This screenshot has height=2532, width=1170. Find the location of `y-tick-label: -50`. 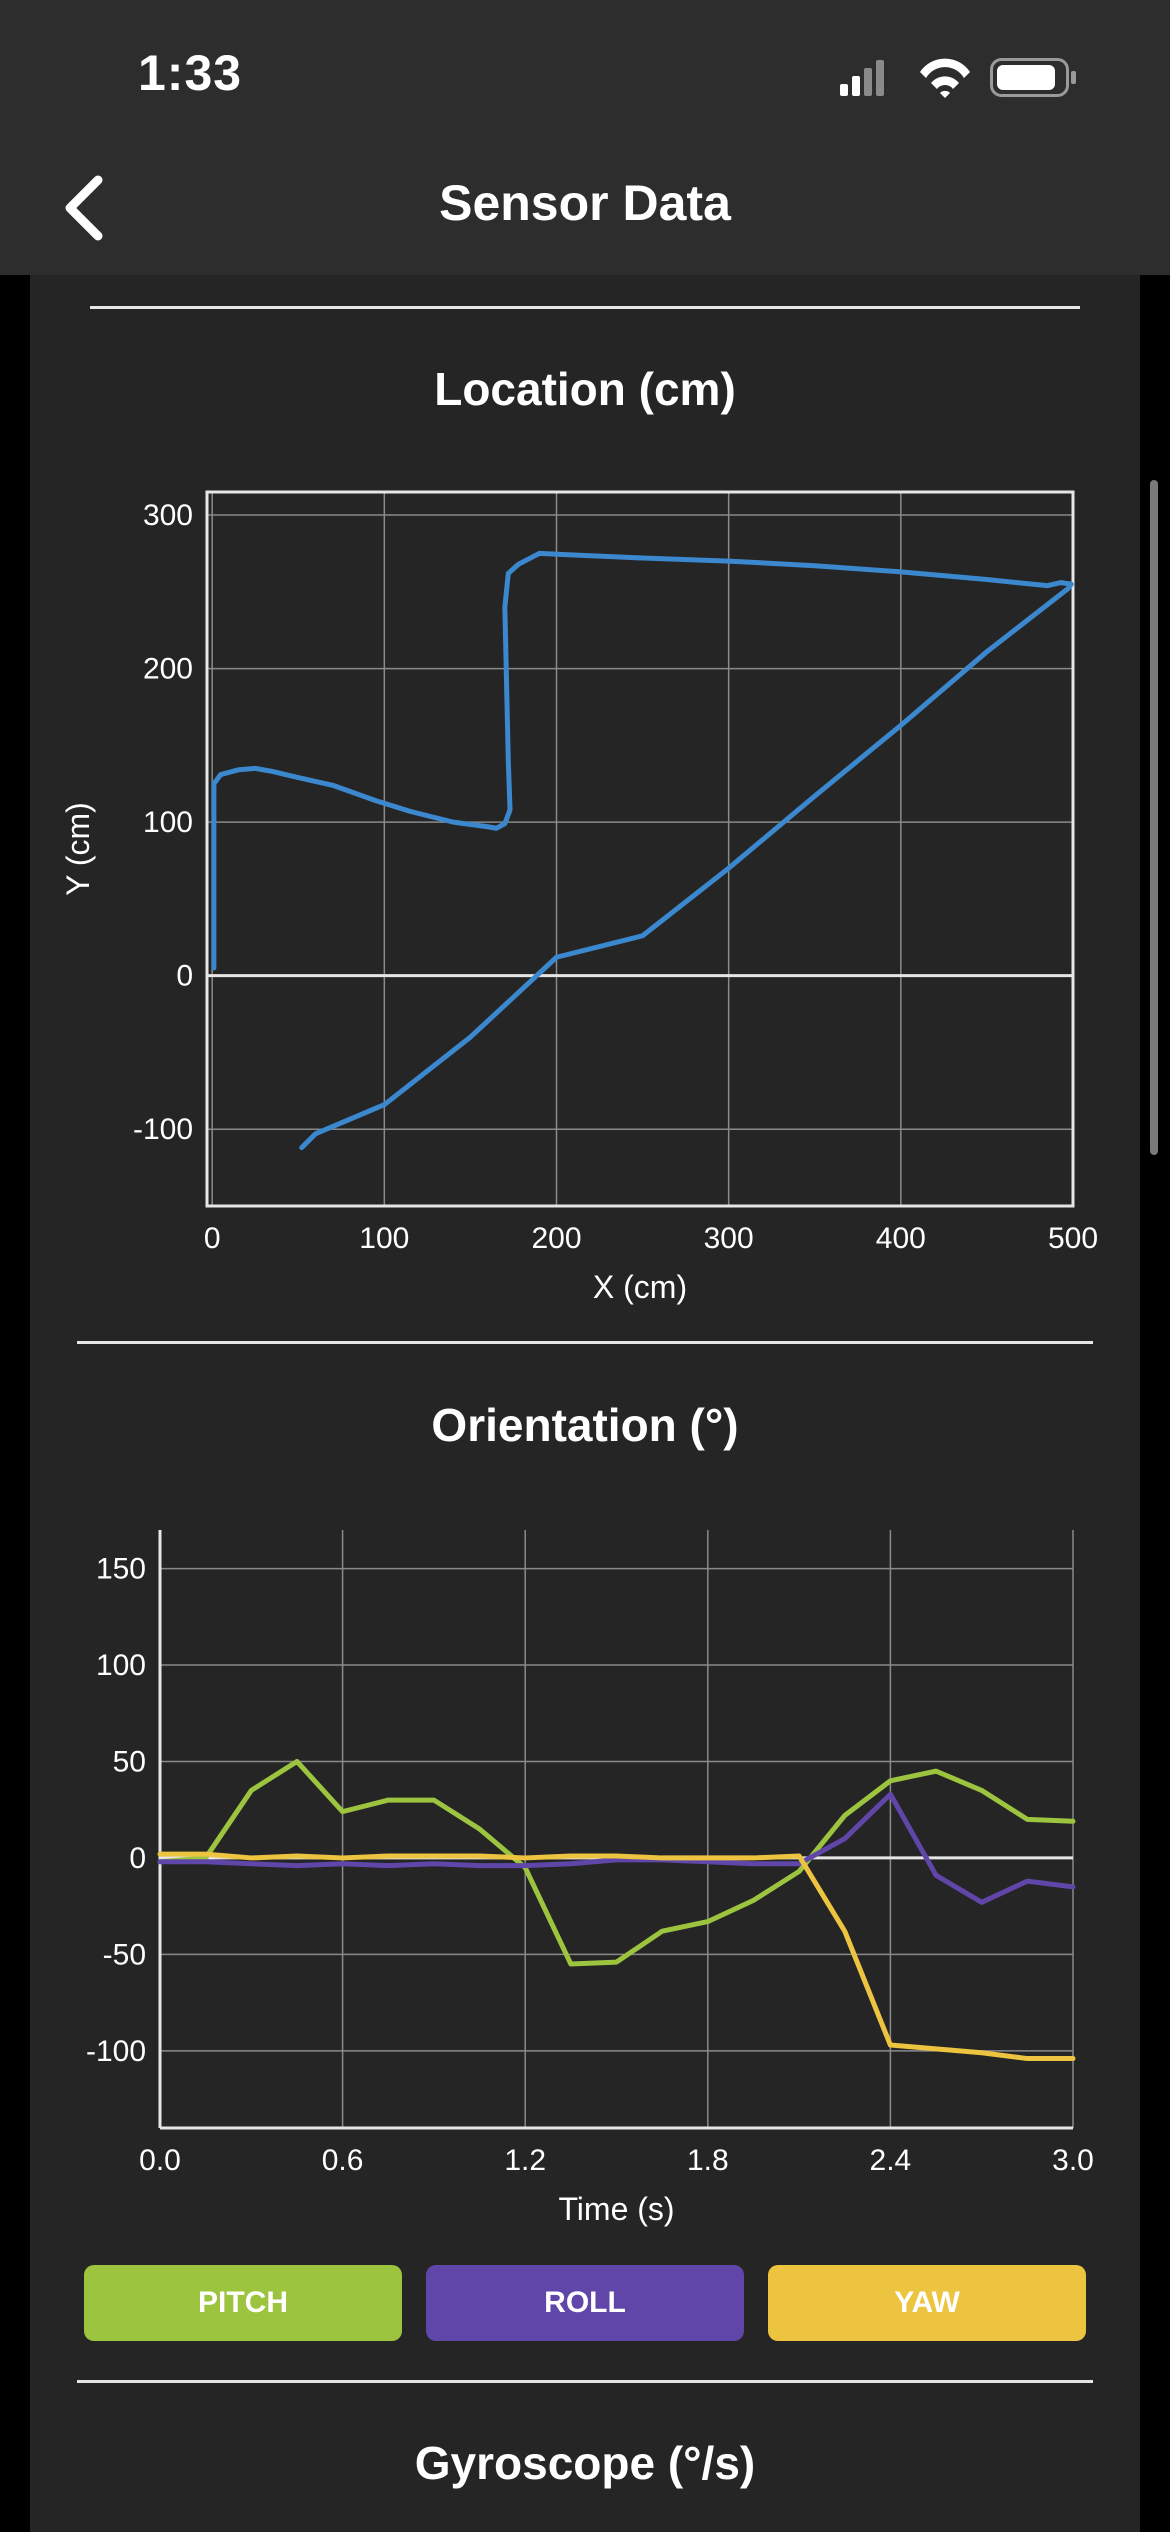

y-tick-label: -50 is located at coordinates (124, 1954).